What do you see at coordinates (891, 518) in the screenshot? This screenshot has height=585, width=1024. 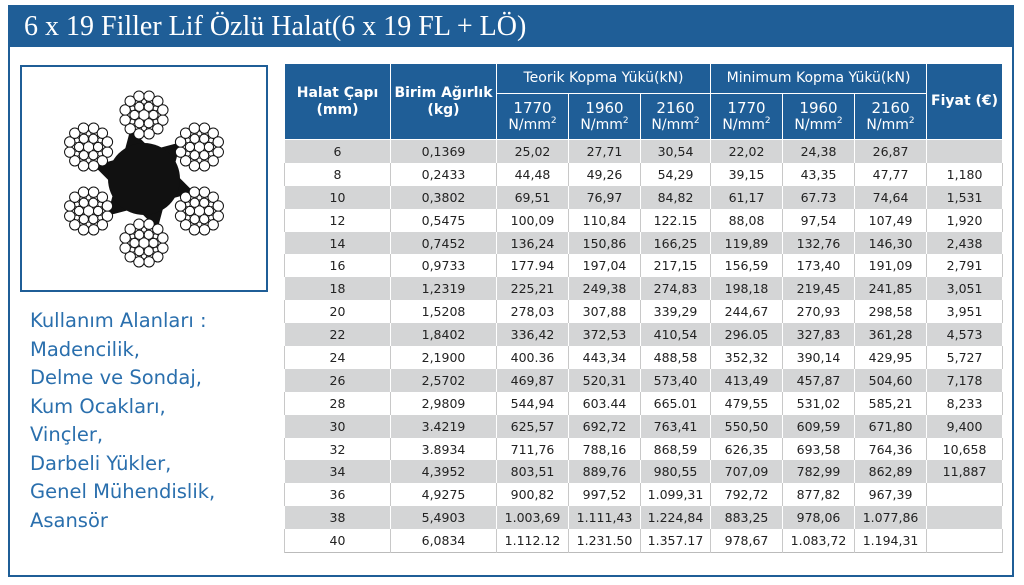 I see `table-cell: 1.077,86` at bounding box center [891, 518].